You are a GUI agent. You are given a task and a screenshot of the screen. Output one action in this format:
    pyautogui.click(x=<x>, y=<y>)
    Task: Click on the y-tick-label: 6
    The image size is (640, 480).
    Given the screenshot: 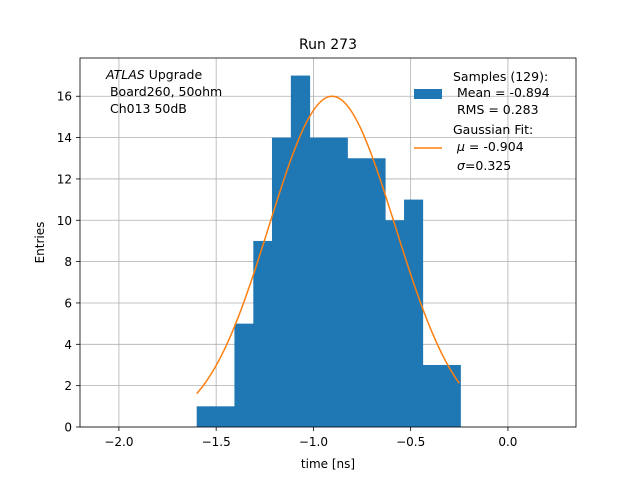 What is the action you would take?
    pyautogui.click(x=68, y=303)
    